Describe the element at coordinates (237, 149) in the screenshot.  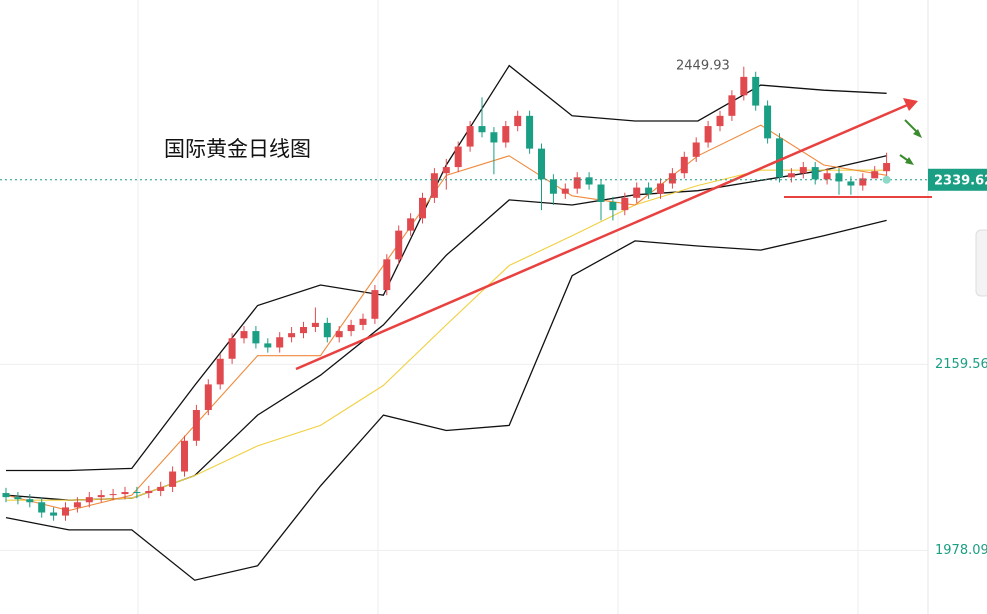
I see `chart-title: 国际黄金日线图` at that location.